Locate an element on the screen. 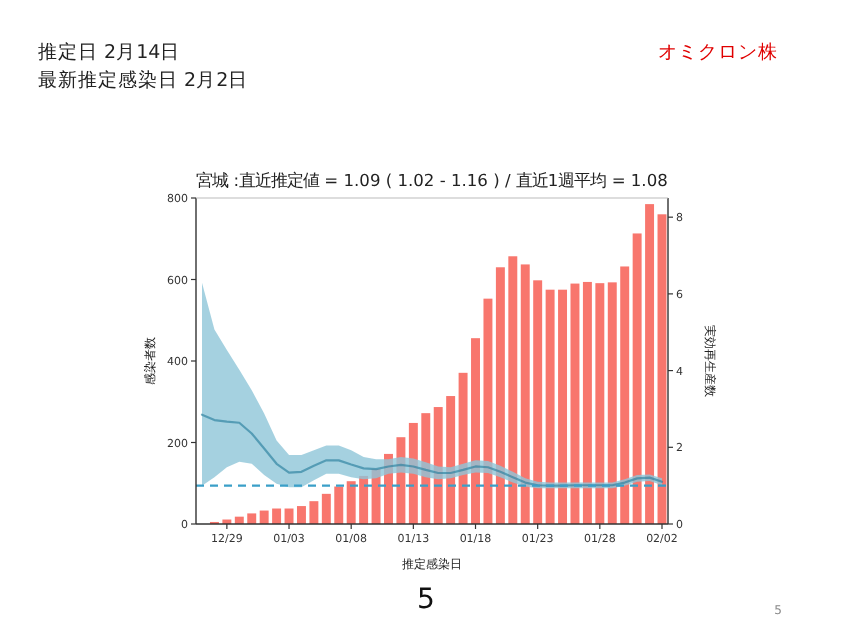 Image resolution: width=854 pixels, height=640 pixels. text: オミクロン株 is located at coordinates (718, 52).